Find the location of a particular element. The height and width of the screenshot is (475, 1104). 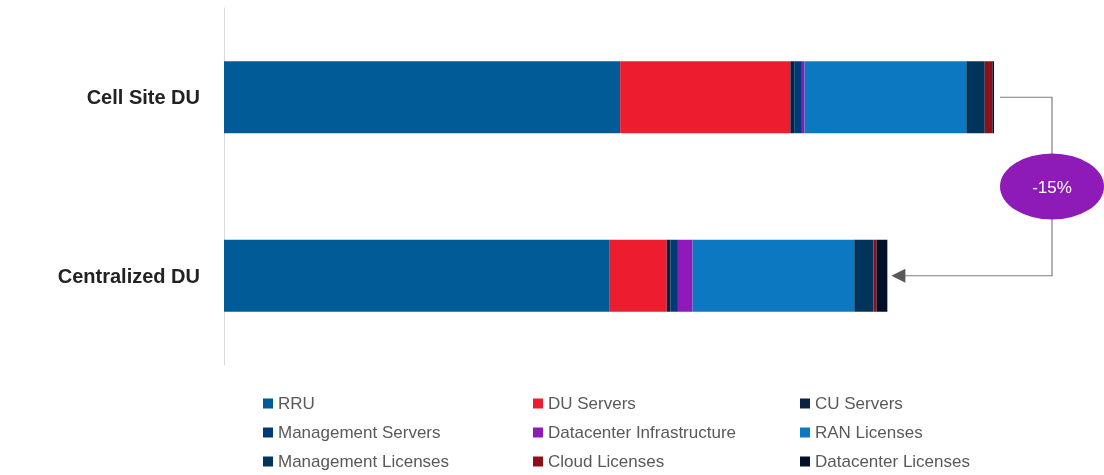

legend-label: RRU is located at coordinates (296, 403).